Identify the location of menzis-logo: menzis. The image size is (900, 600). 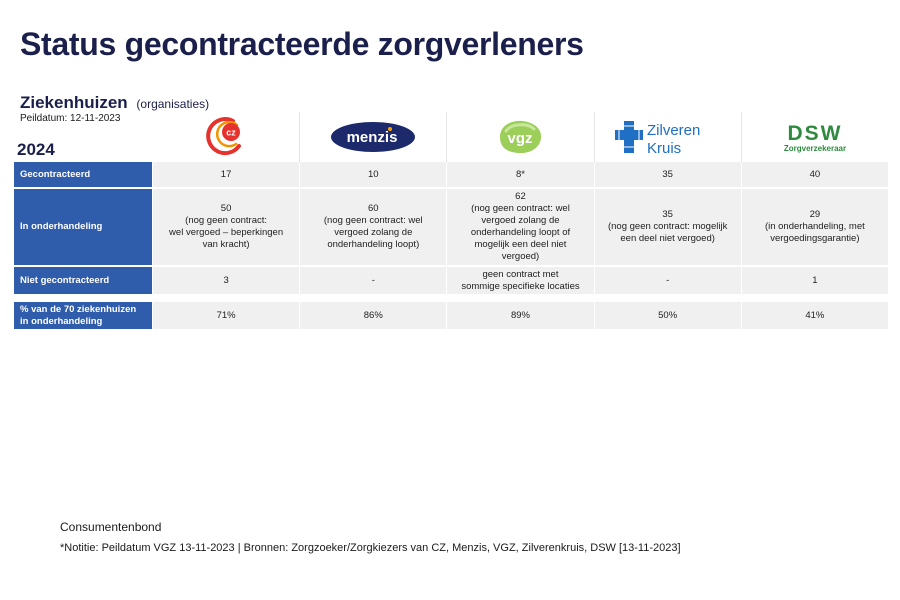
(373, 137).